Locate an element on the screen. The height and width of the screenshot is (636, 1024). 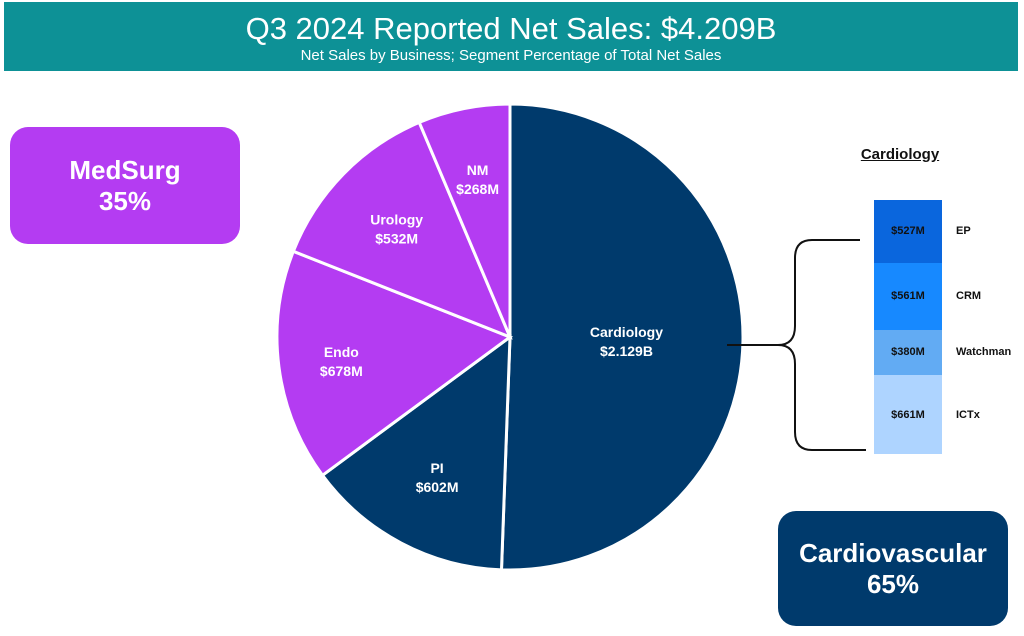
pie-label-name-pi: PI is located at coordinates (436, 468).